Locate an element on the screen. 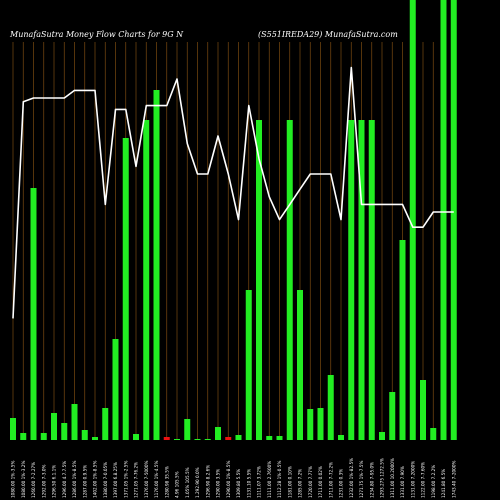  x-tick-label: 1309.80 5.5% is located at coordinates (238, 483).